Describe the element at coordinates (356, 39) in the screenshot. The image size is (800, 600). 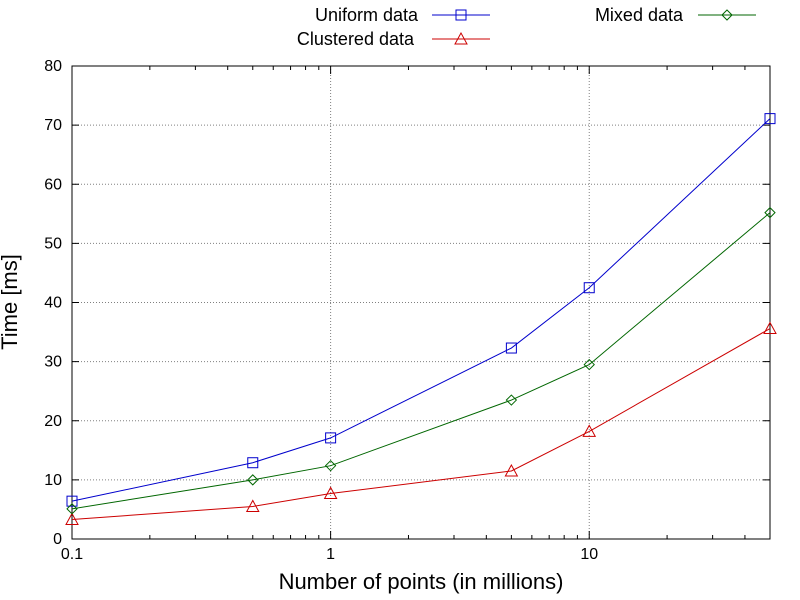
I see `legend-label: Clustered data` at that location.